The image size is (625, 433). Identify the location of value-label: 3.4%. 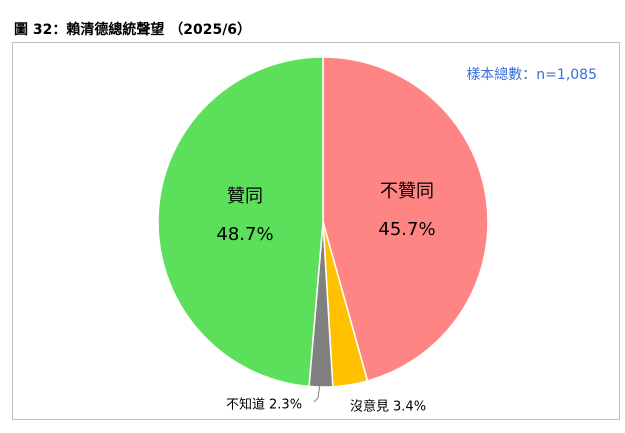
(409, 407).